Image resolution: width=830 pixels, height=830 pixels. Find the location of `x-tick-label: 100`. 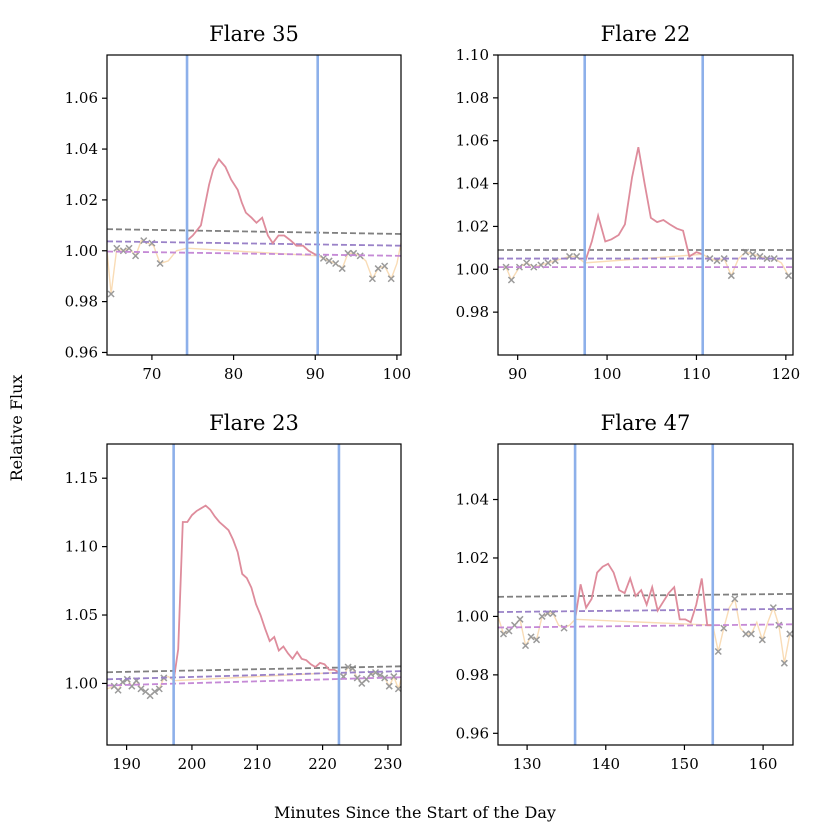

x-tick-label: 100 is located at coordinates (397, 374).